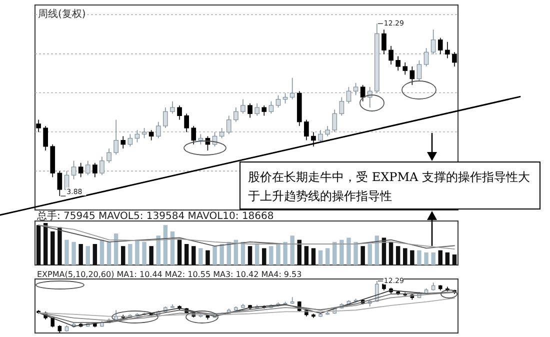  What do you see at coordinates (155, 216) in the screenshot?
I see `text: 总手: 75945 MAVOL5: 139584 MAVOL10: 18668` at bounding box center [155, 216].